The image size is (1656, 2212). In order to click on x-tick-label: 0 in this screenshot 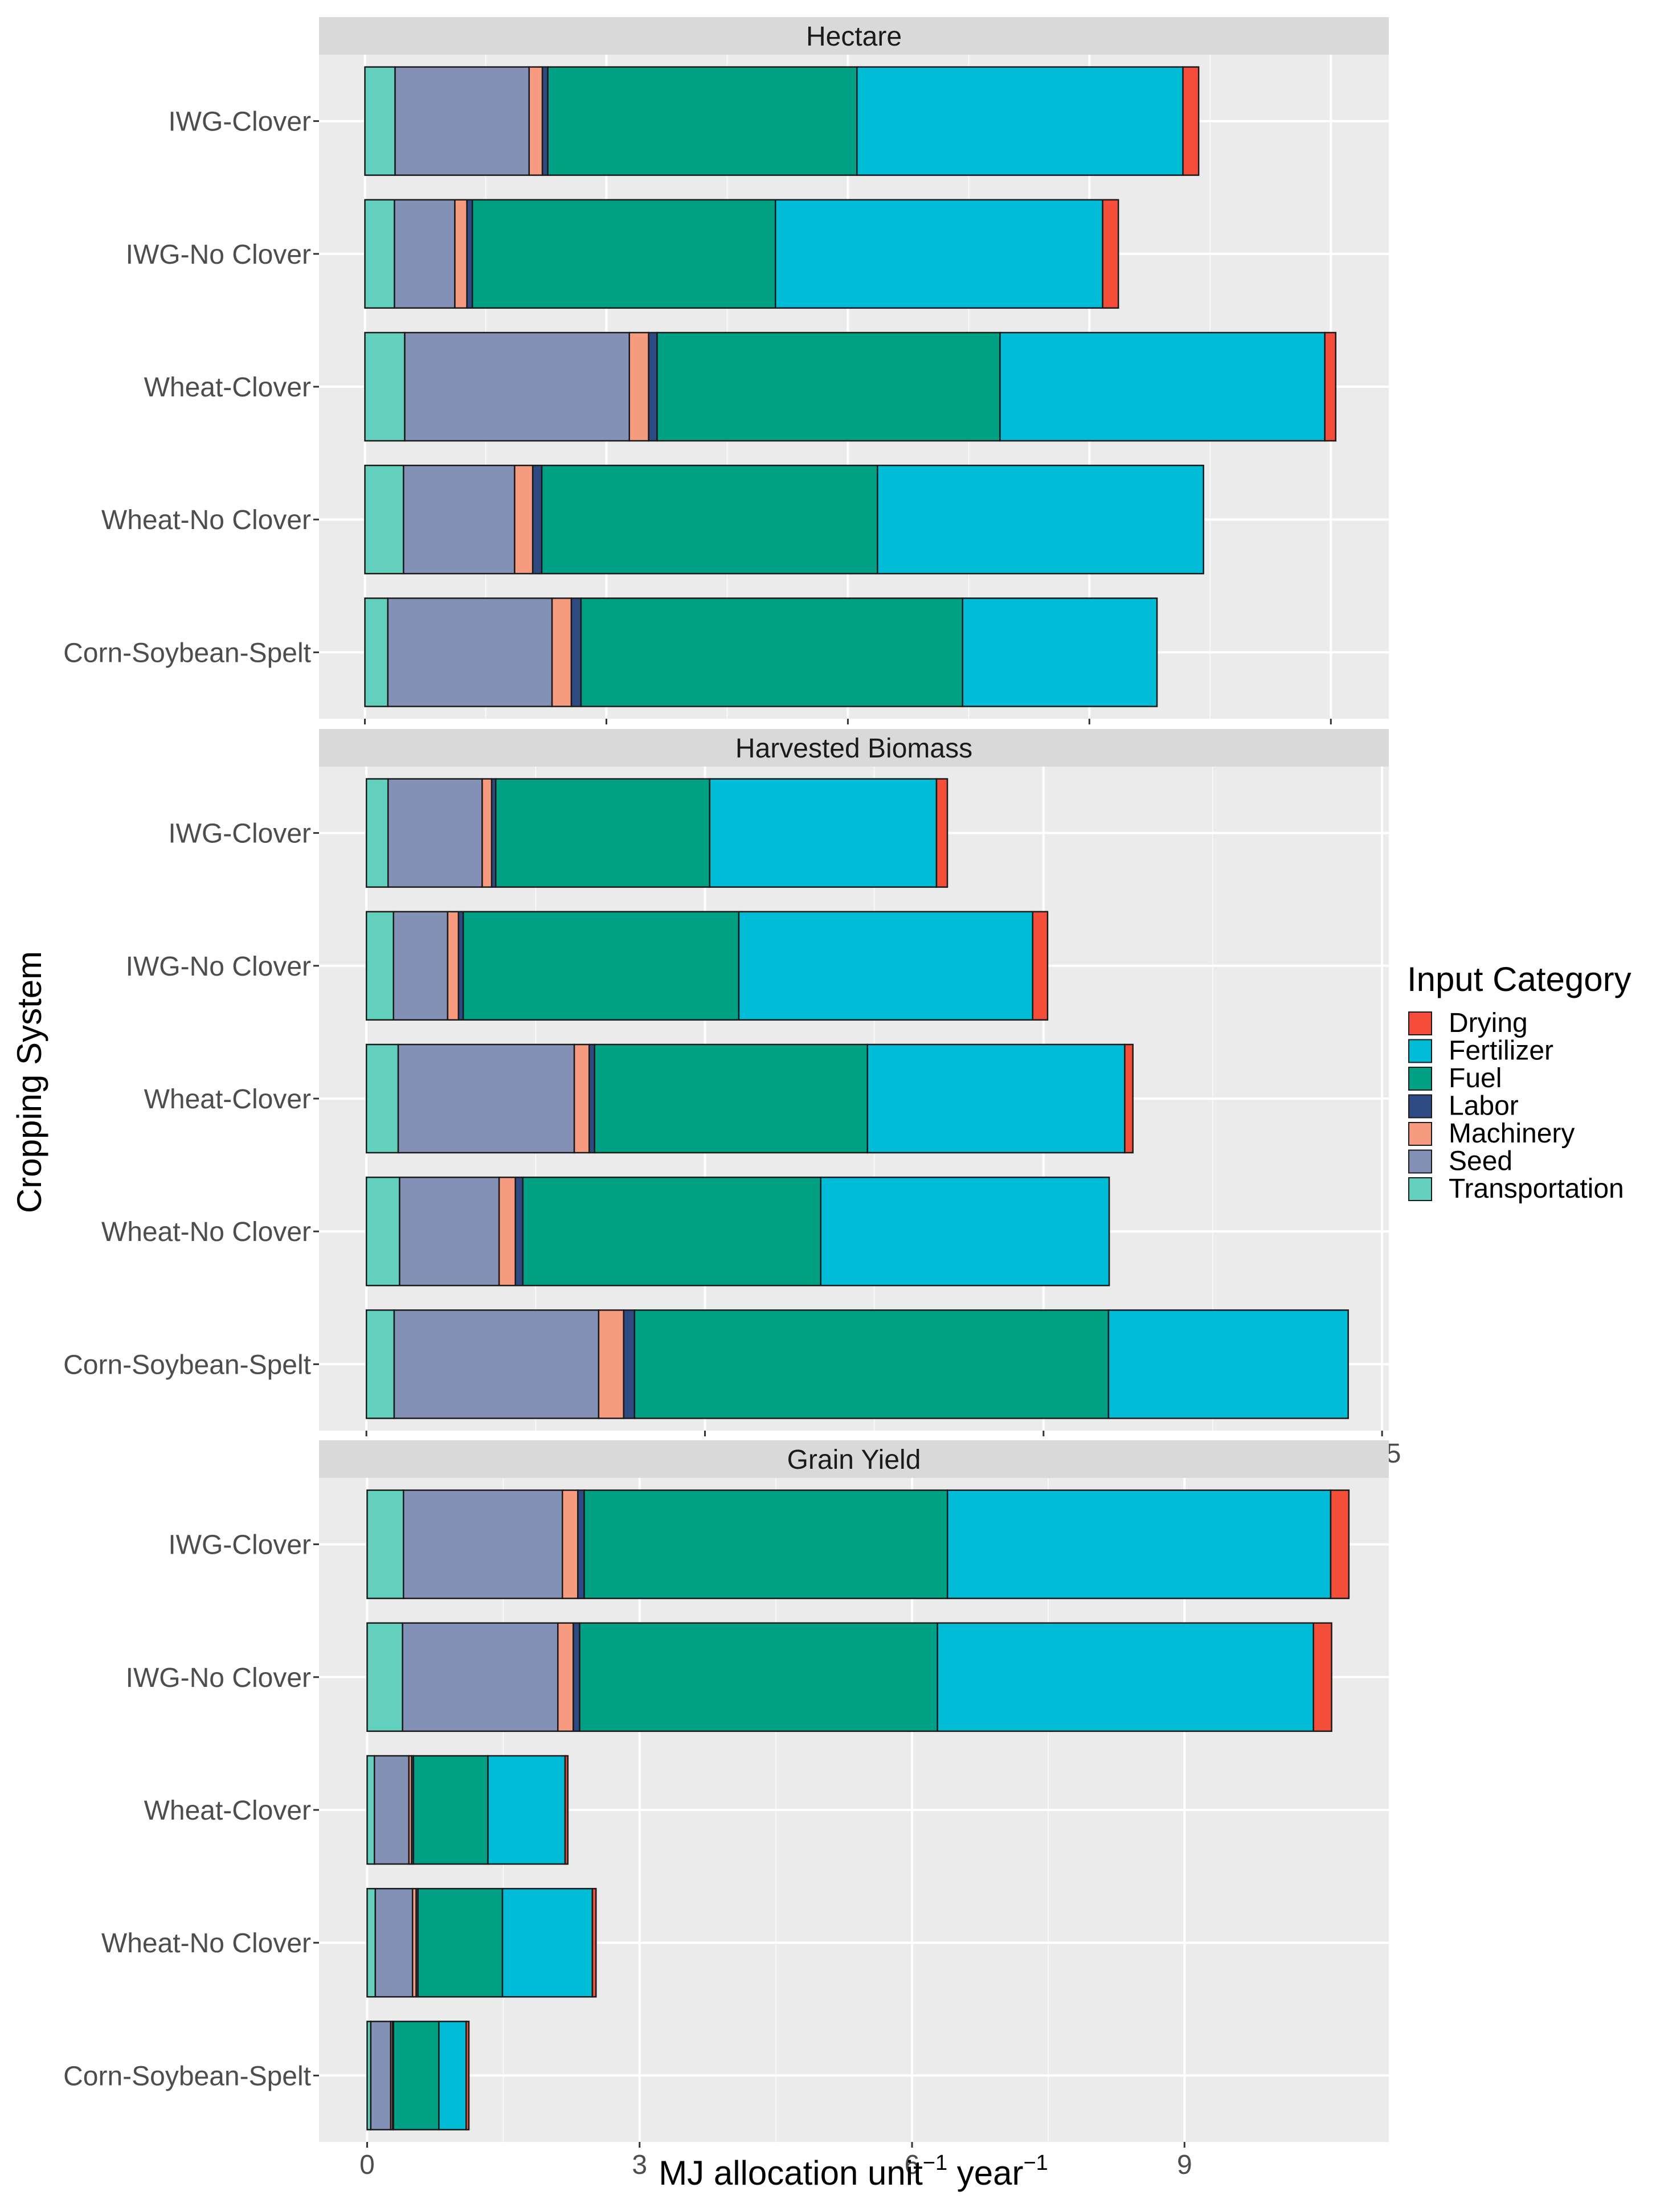, I will do `click(367, 2165)`.